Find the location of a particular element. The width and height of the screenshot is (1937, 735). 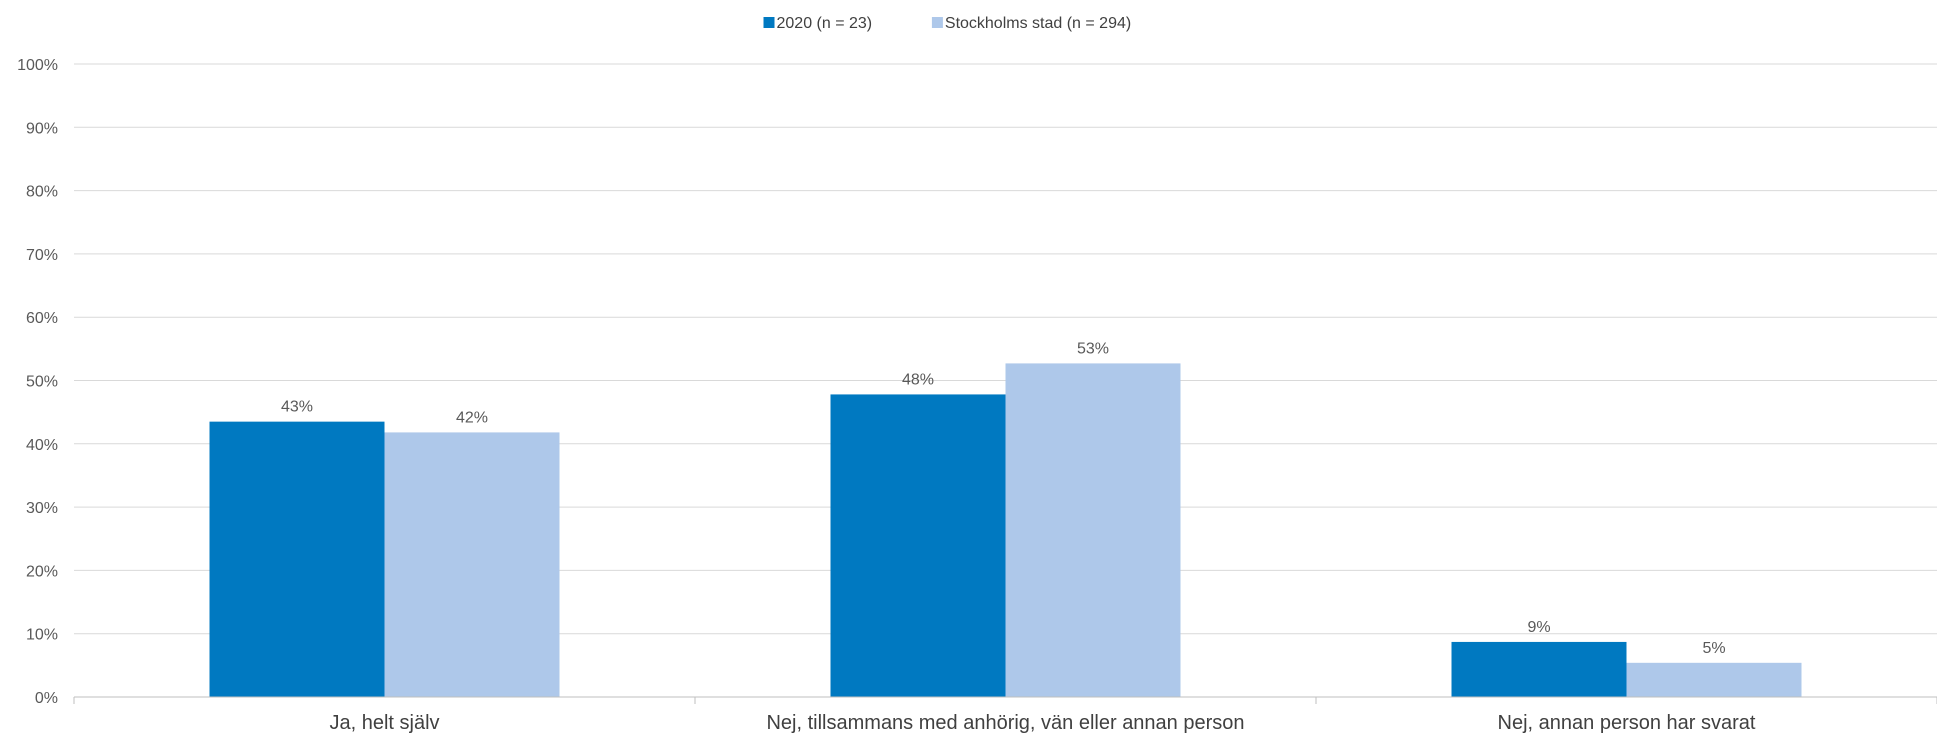

category-label: Nej, annan person har svarat is located at coordinates (1627, 723).